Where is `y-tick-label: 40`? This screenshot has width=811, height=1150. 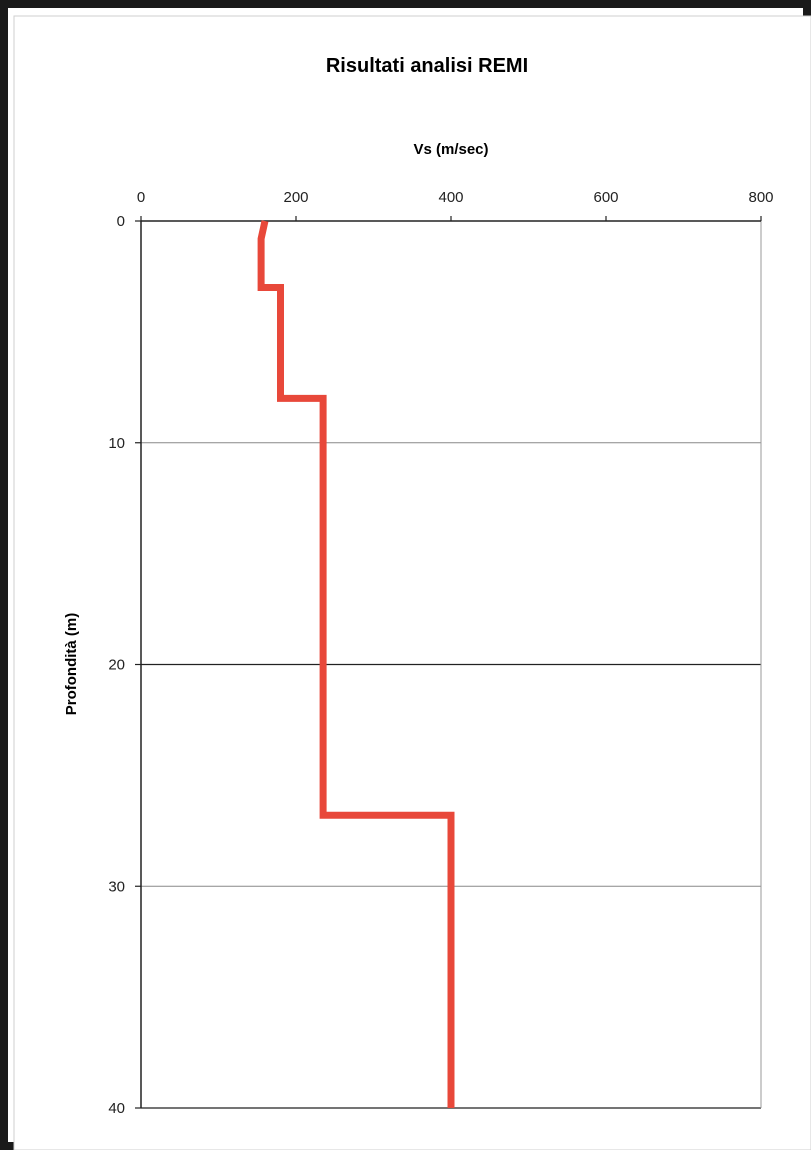 y-tick-label: 40 is located at coordinates (116, 1108).